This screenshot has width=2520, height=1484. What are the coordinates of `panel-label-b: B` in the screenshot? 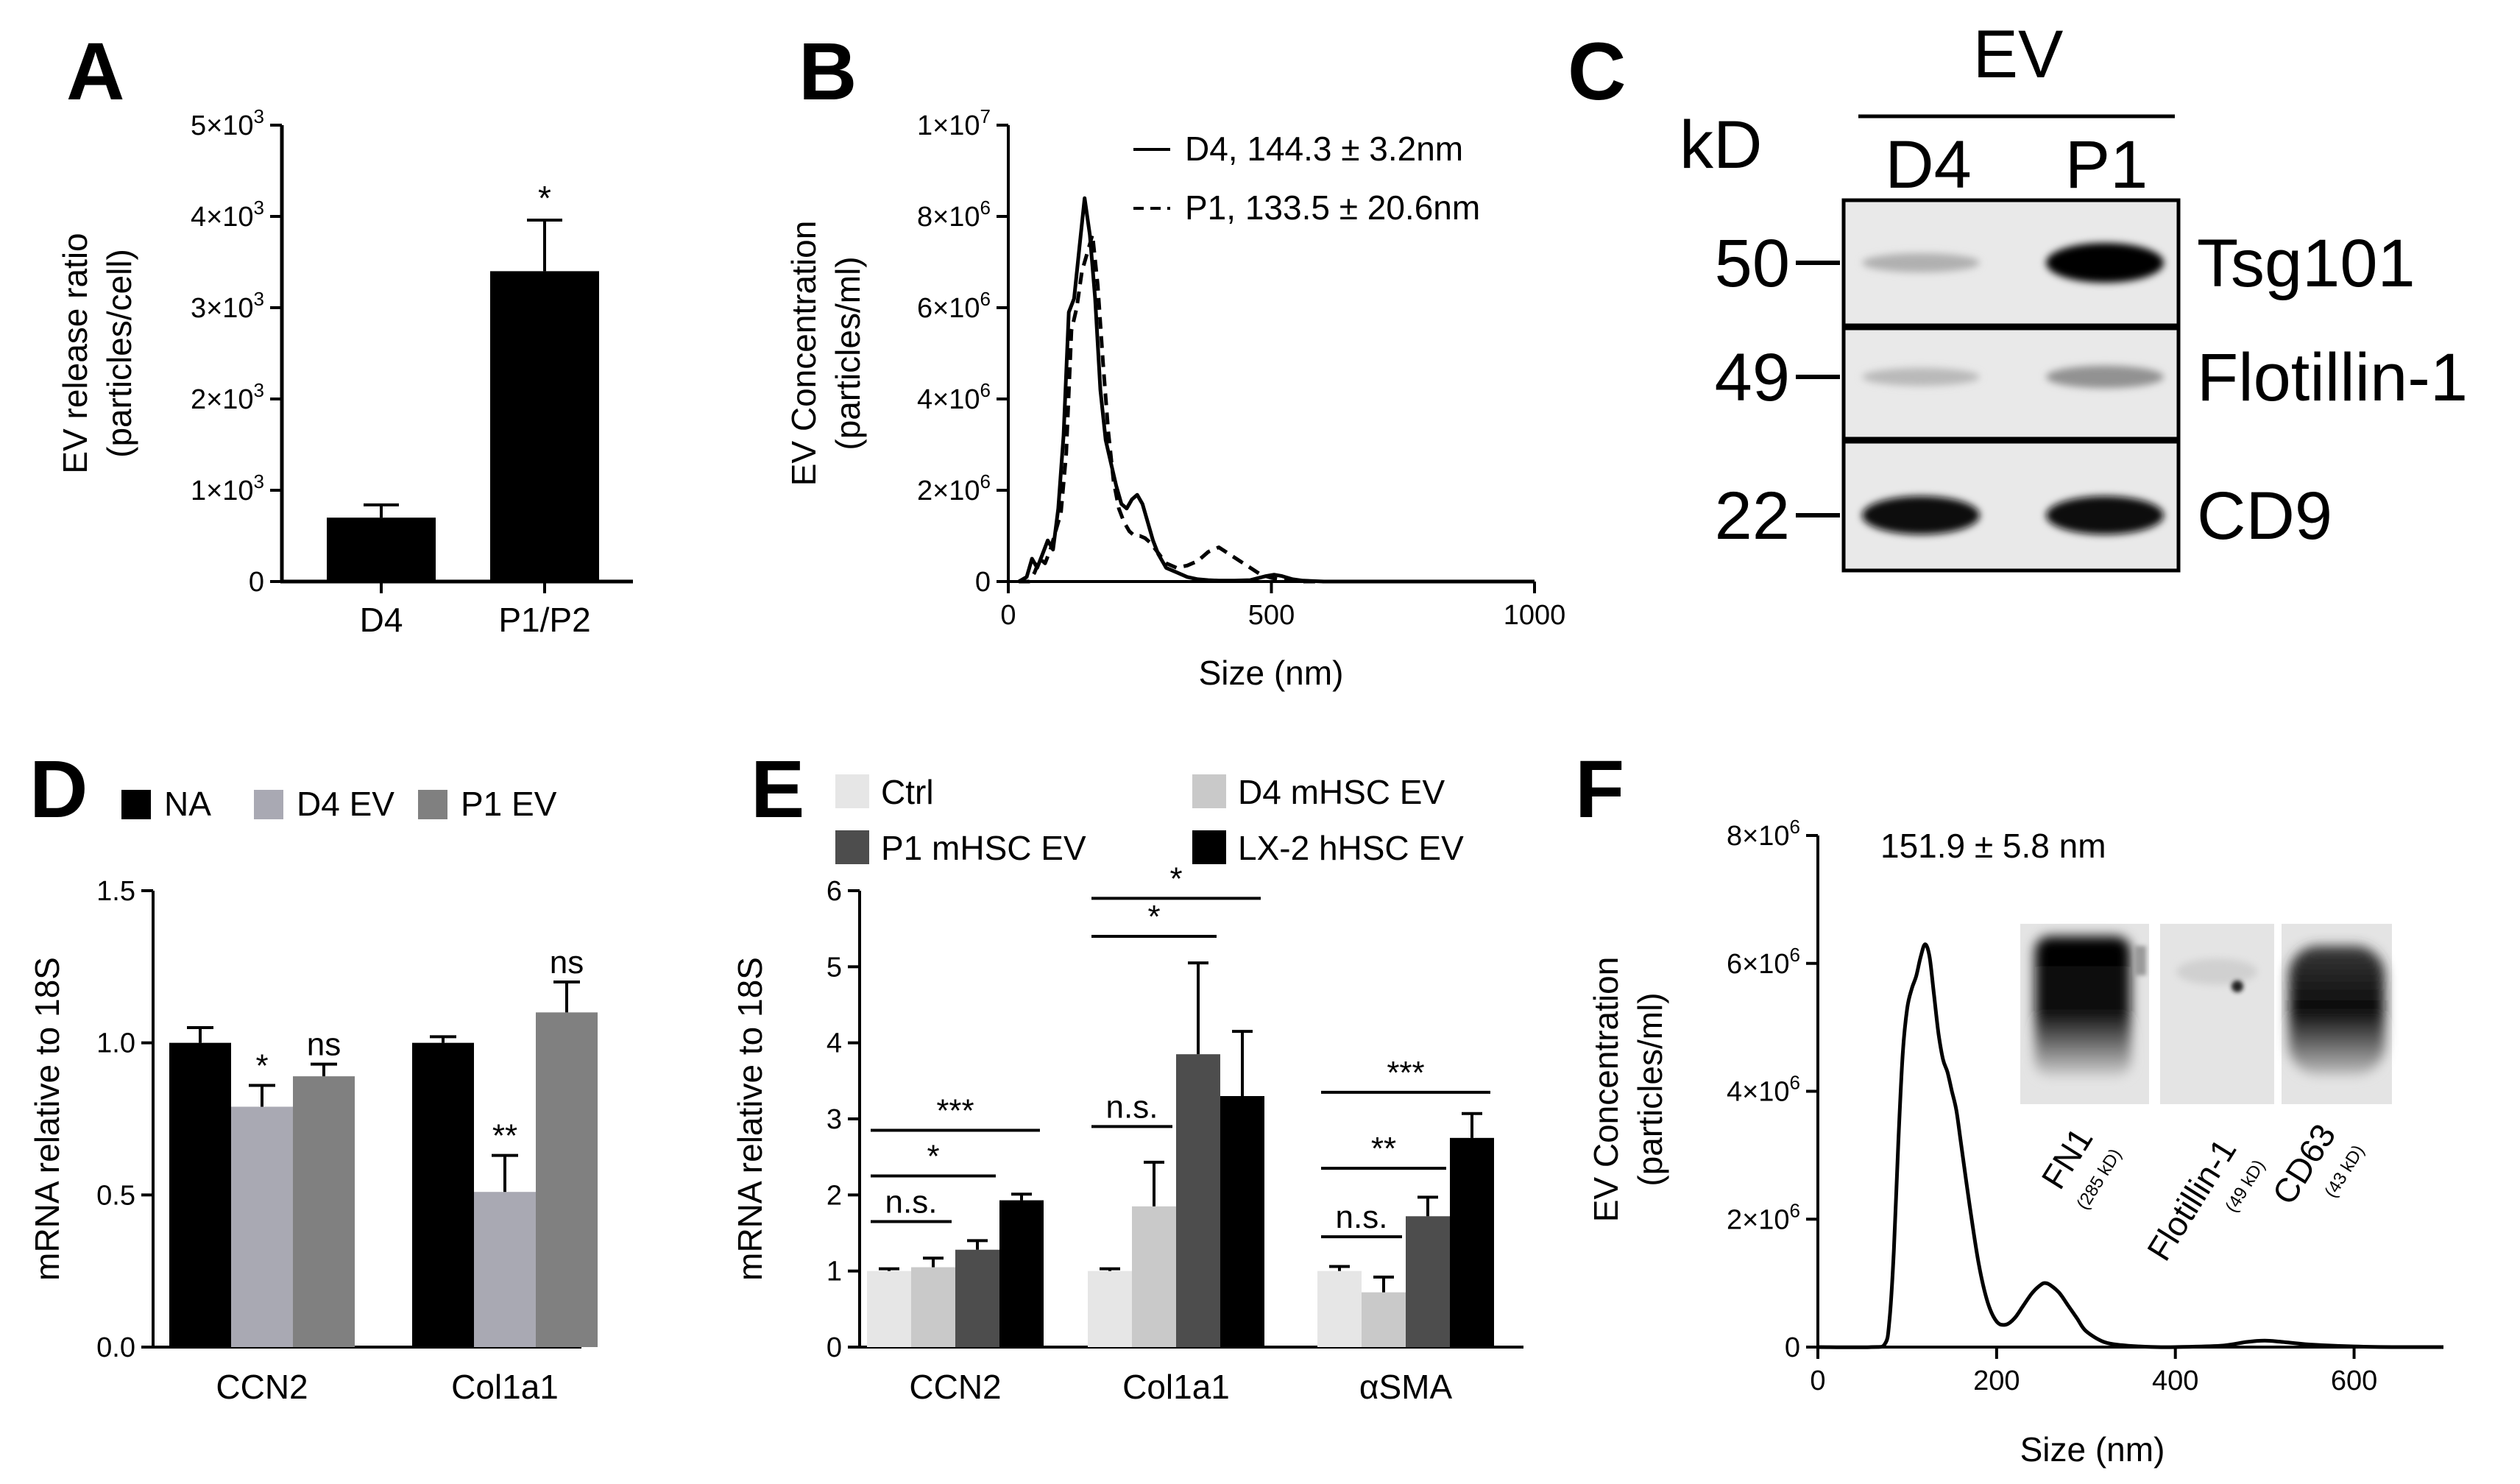 It's located at (828, 71).